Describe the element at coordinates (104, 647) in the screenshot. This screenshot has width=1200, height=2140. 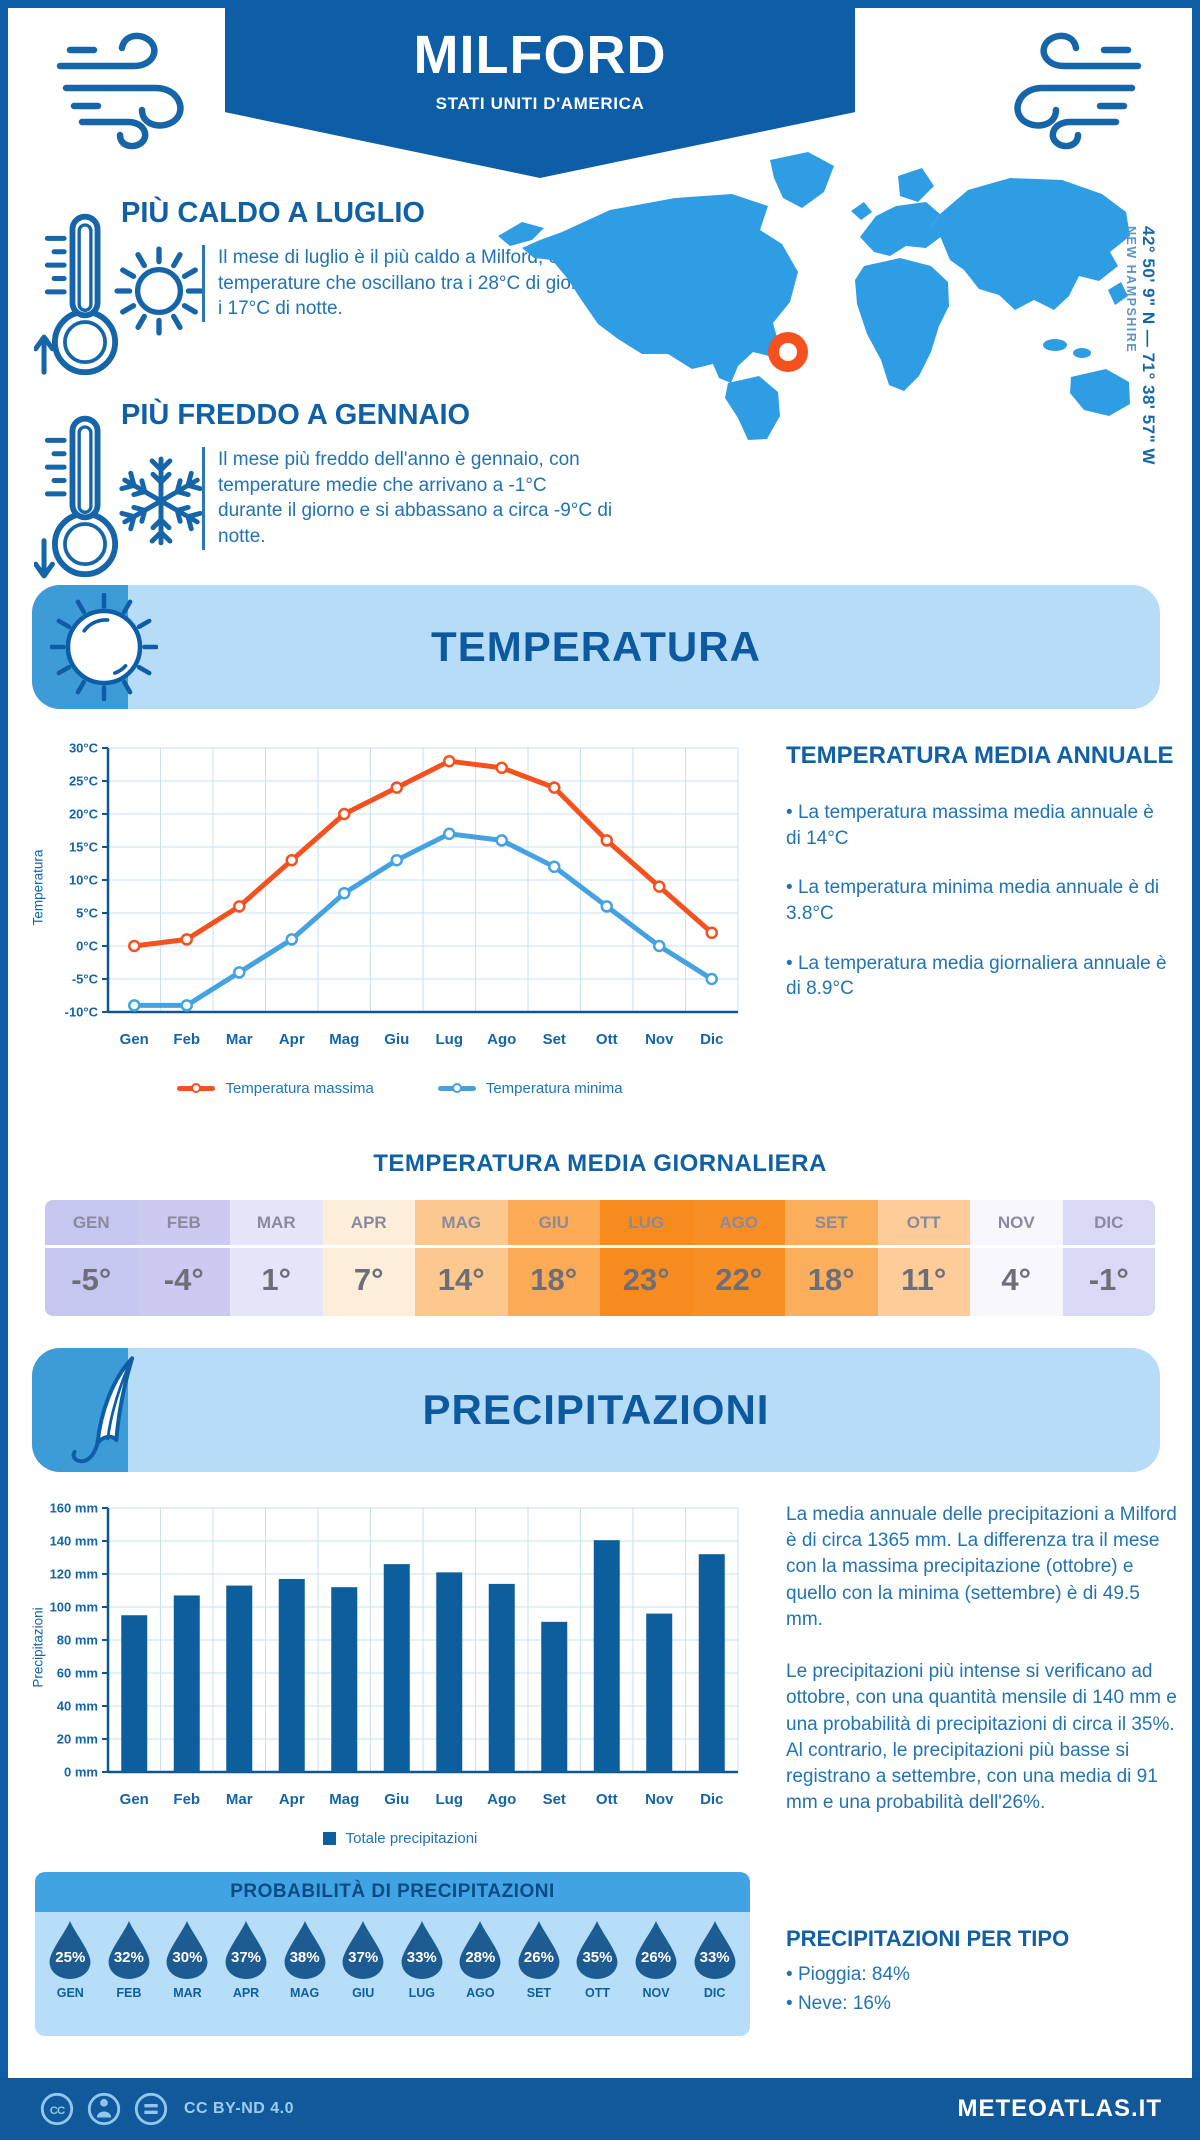
I see `sun-banner-icon` at that location.